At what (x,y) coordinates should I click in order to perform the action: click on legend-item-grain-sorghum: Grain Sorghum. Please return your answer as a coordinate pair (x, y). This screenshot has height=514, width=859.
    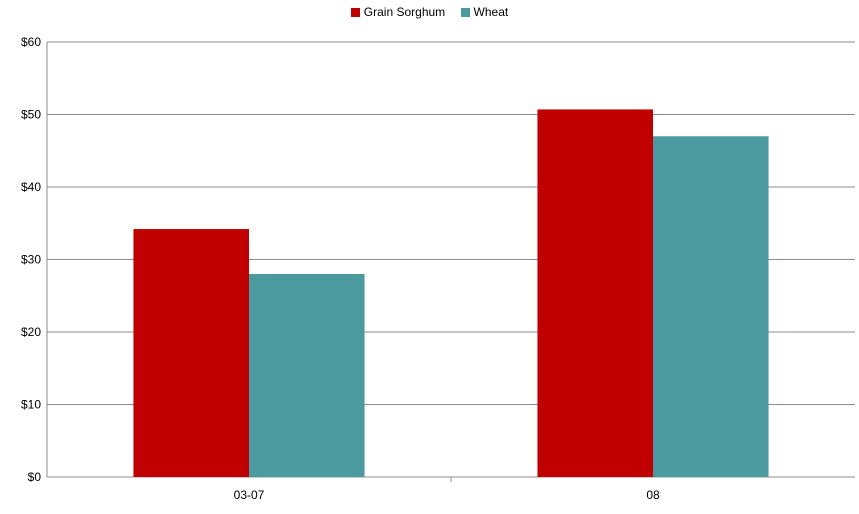
    Looking at the image, I should click on (398, 12).